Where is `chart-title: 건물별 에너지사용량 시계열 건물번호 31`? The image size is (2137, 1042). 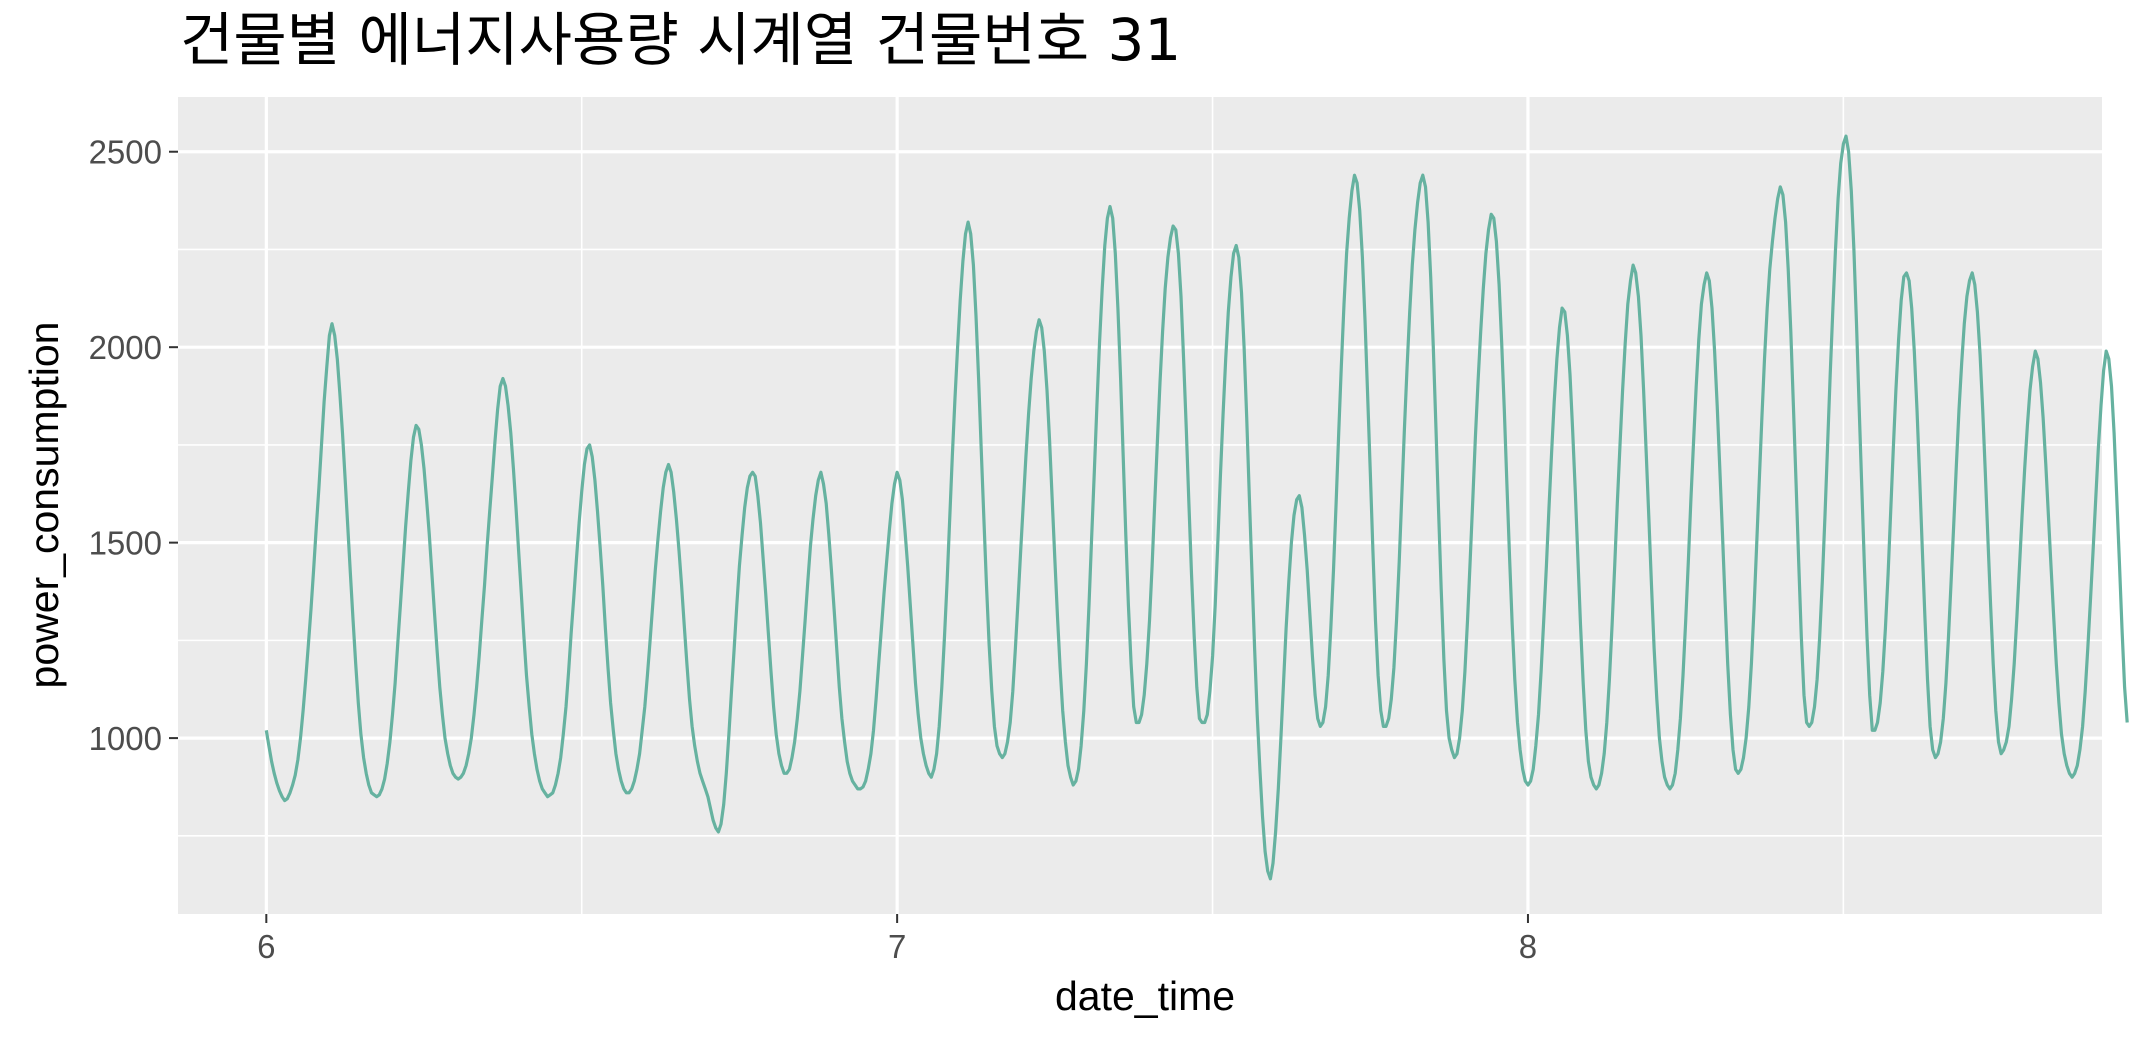 chart-title: 건물별 에너지사용량 시계열 건물번호 31 is located at coordinates (680, 40).